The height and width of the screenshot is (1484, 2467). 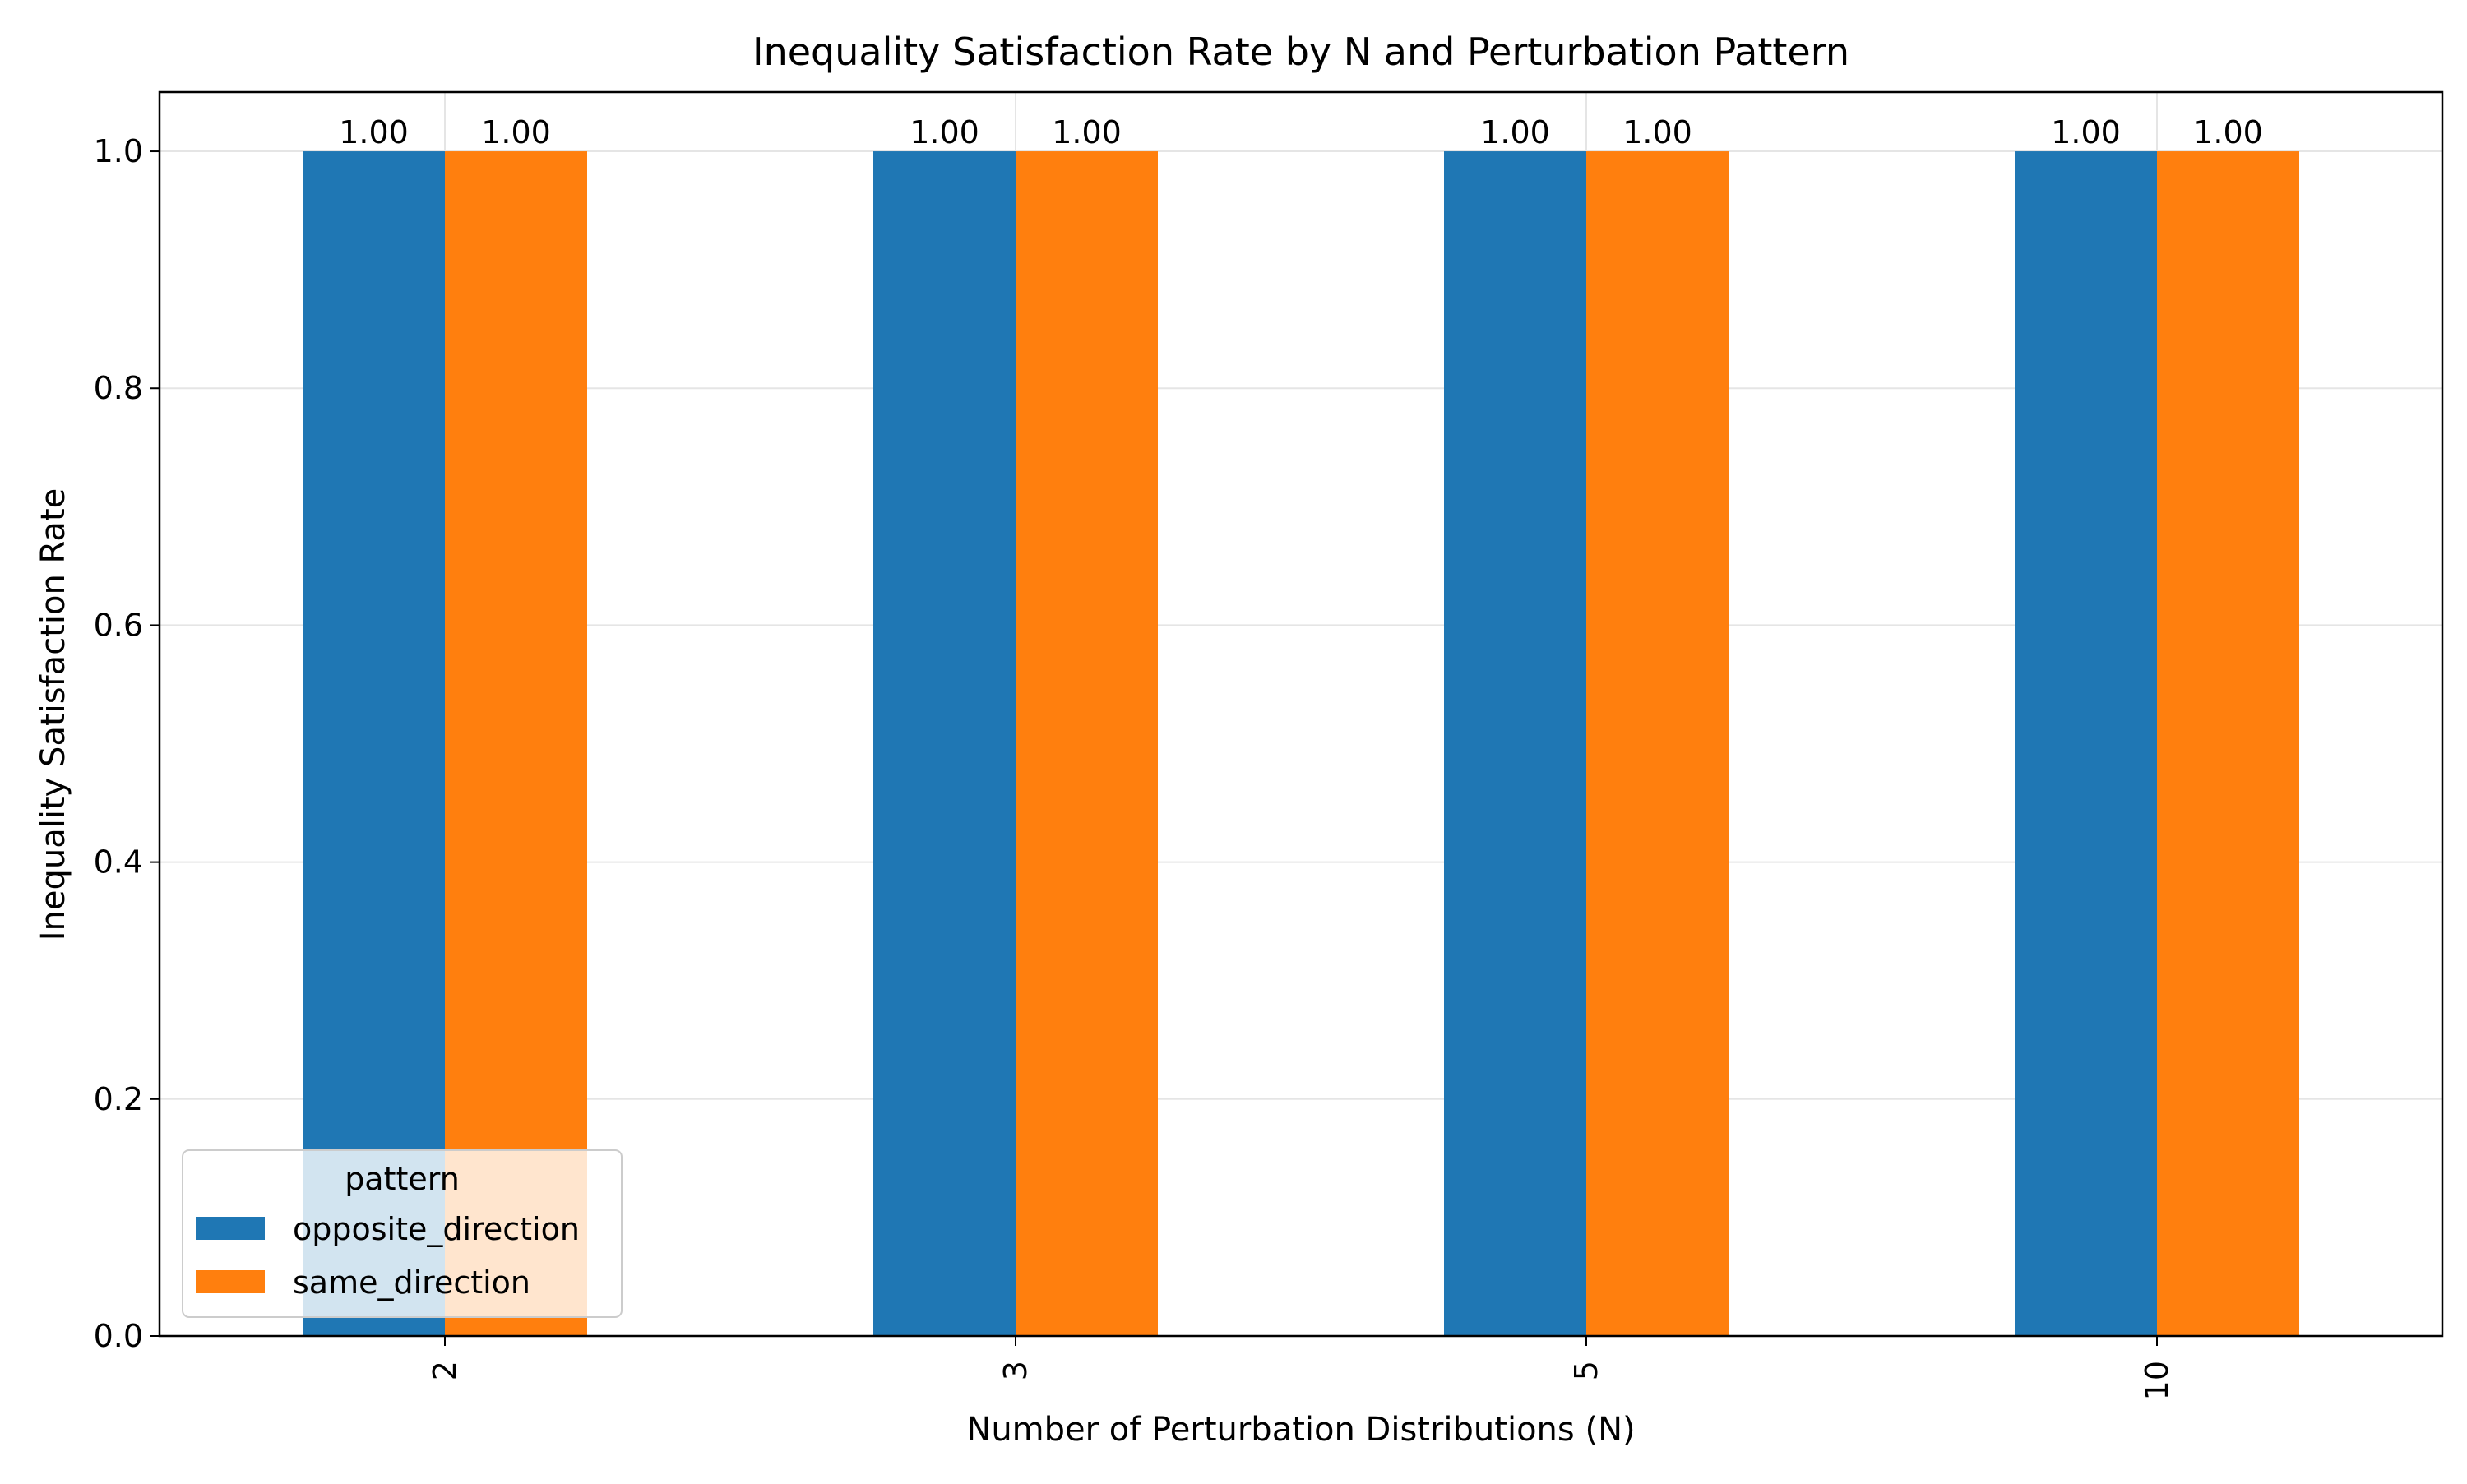 What do you see at coordinates (436, 1229) in the screenshot?
I see `legend-label-opposite-direction: opposite_direction` at bounding box center [436, 1229].